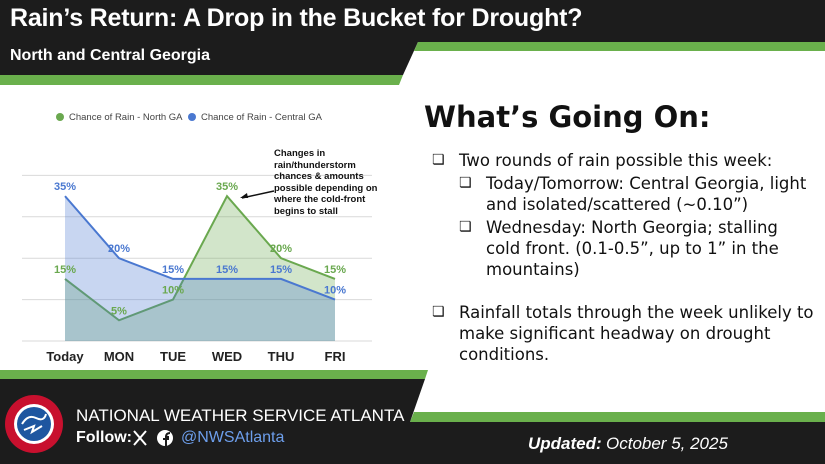  I want to click on annotation-arrowhead, so click(244, 195).